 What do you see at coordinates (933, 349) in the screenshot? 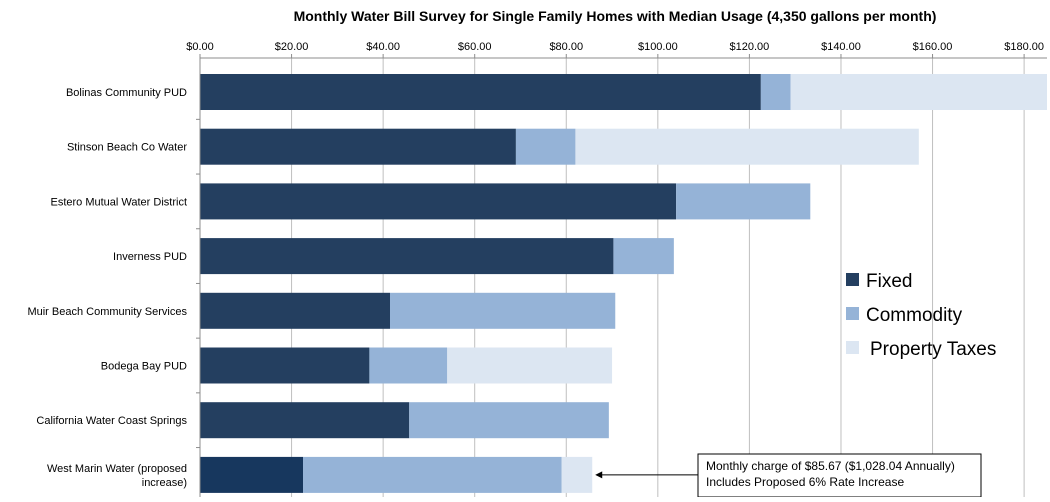
I see `legend-label: Property Taxes` at bounding box center [933, 349].